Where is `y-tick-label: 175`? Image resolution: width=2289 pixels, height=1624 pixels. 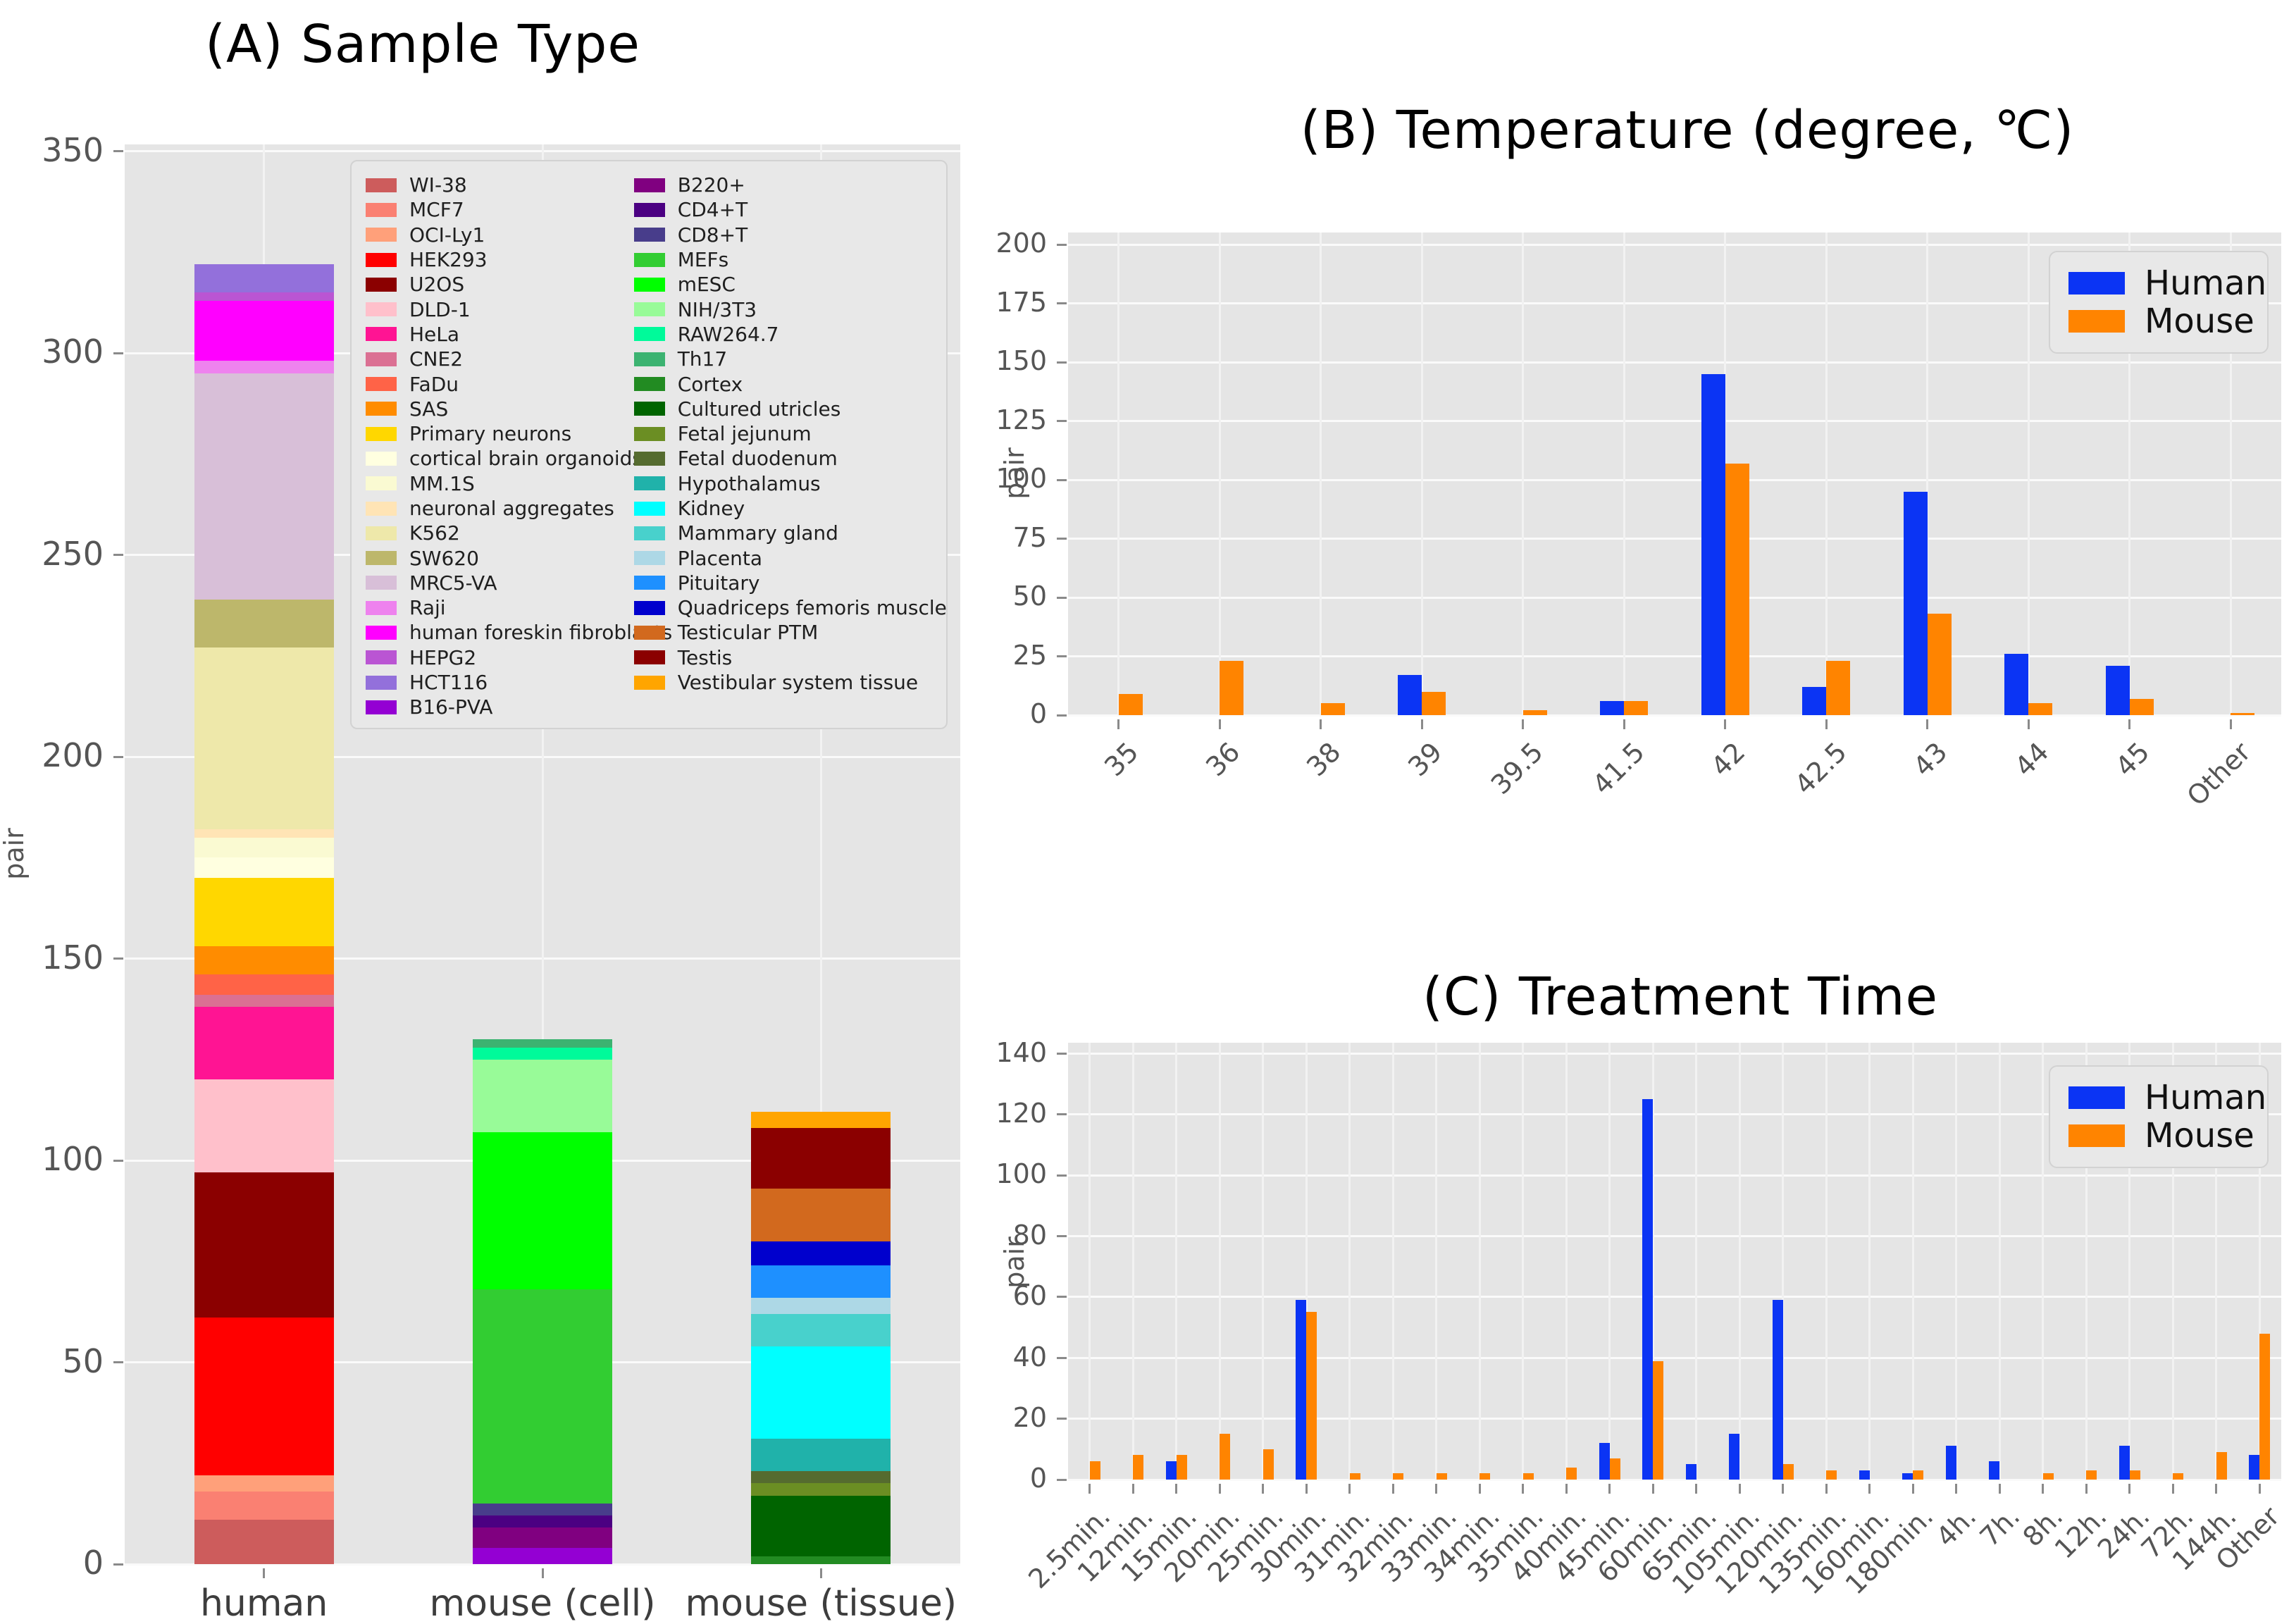 y-tick-label: 175 is located at coordinates (1021, 302).